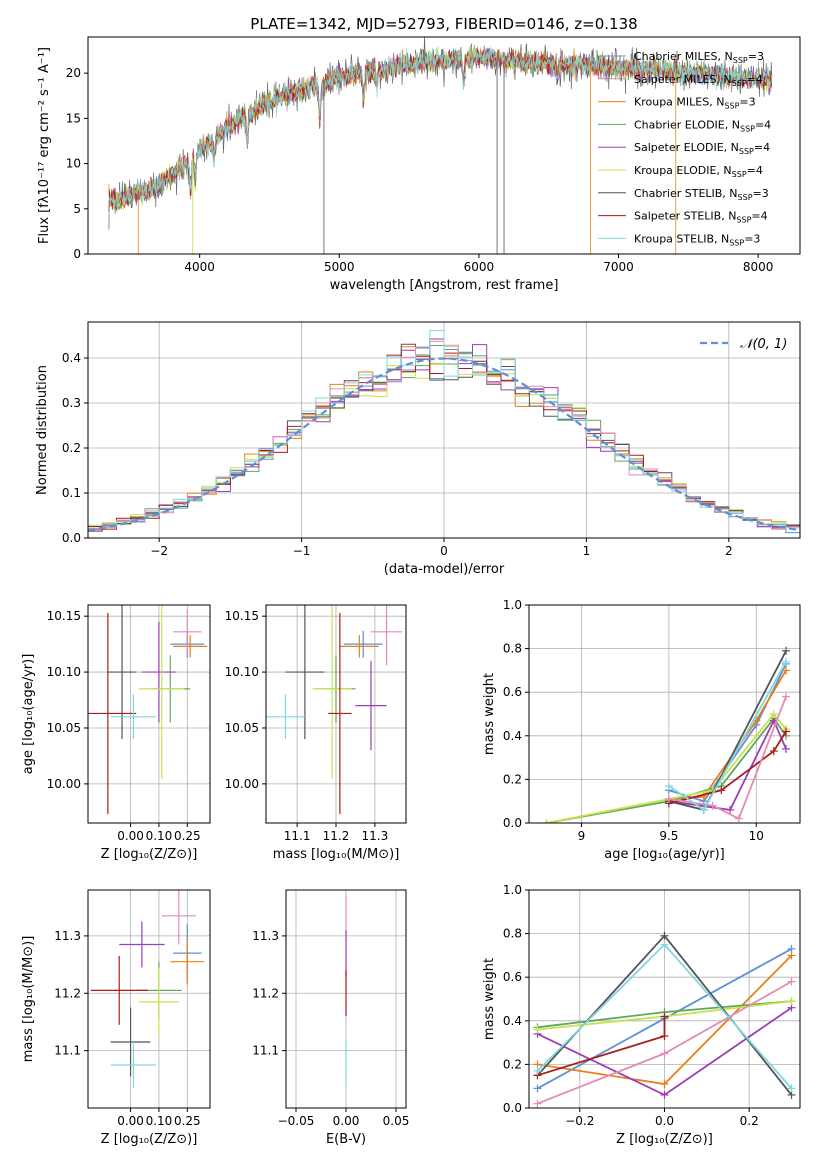  I want to click on x-tick-label: 9.5, so click(668, 836).